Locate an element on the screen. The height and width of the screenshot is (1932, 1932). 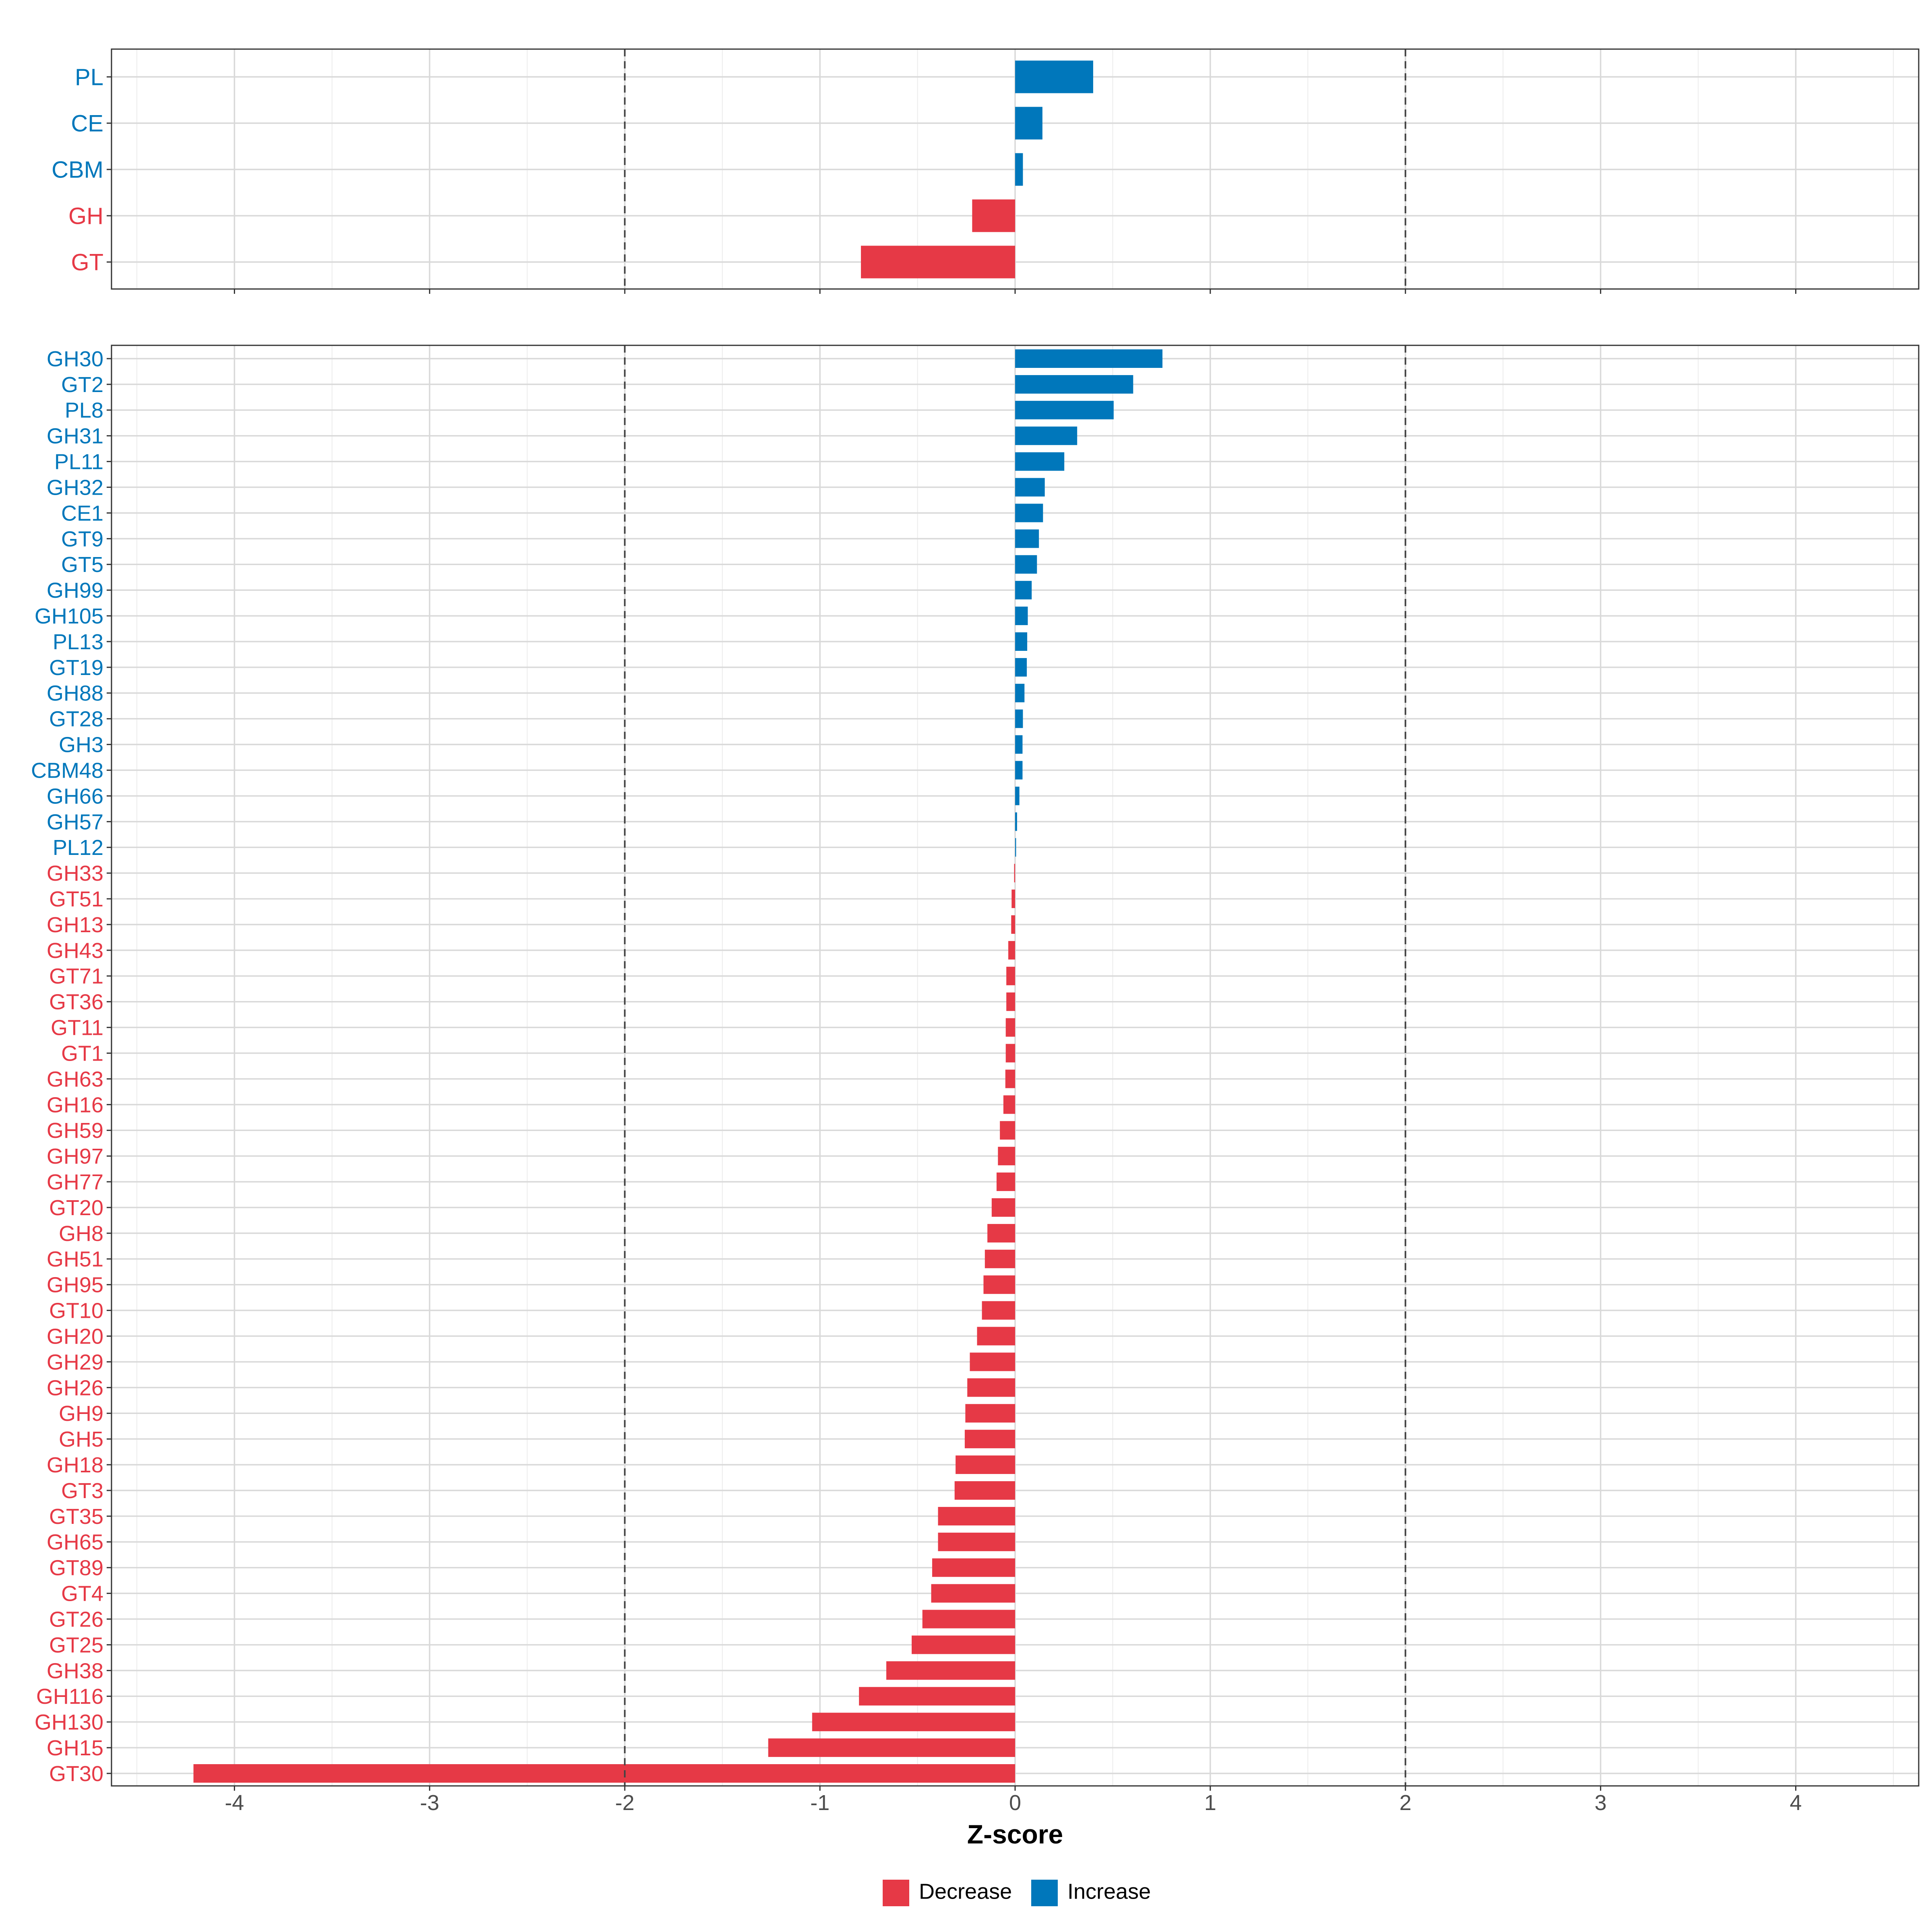
bar-ce1 is located at coordinates (1029, 513).